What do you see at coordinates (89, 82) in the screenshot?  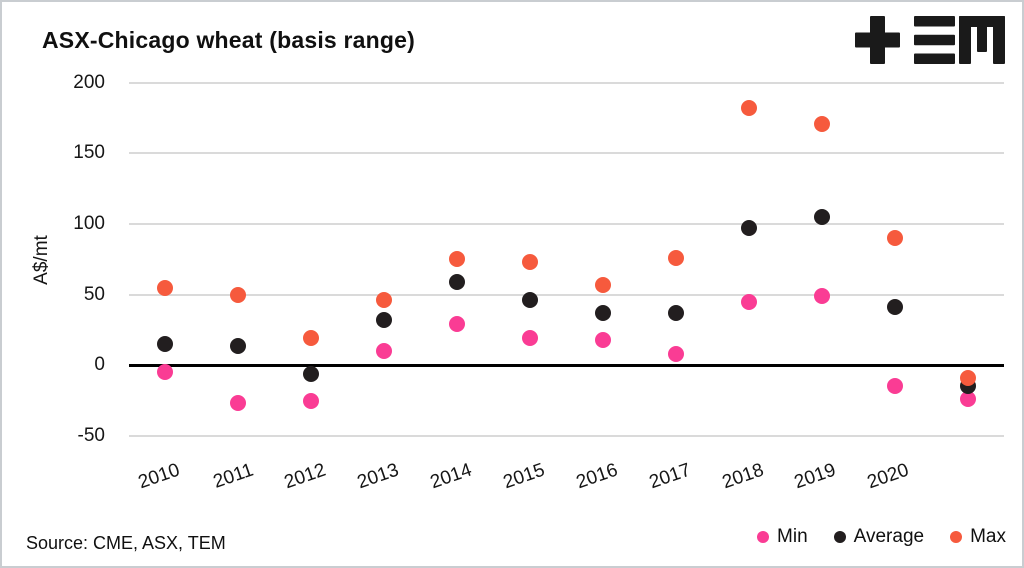 I see `y-tick-label-200: 200` at bounding box center [89, 82].